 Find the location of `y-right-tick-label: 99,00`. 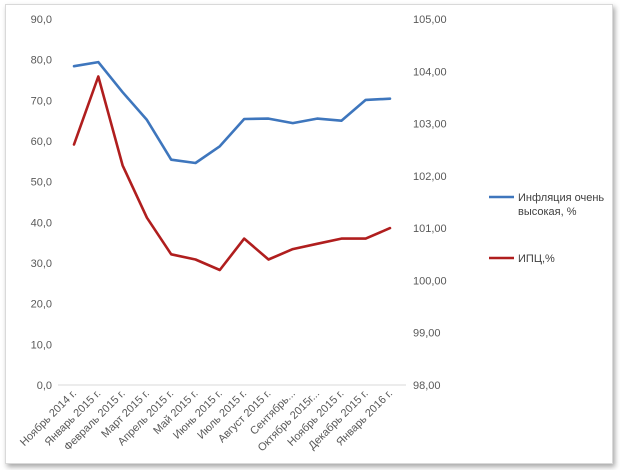

y-right-tick-label: 99,00 is located at coordinates (427, 334).